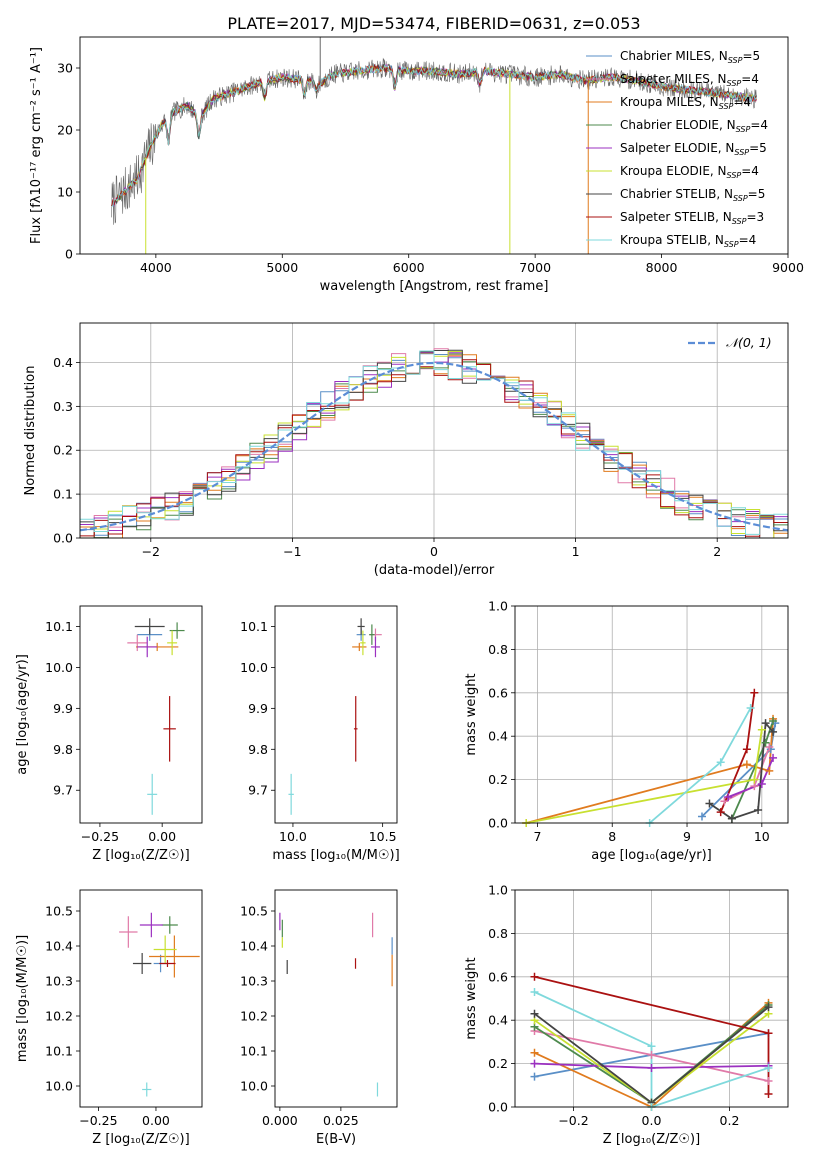 This screenshot has height=1170, width=819. I want to click on legend-label-3: Chabrier ELODIE, NSSP=4, so click(694, 126).